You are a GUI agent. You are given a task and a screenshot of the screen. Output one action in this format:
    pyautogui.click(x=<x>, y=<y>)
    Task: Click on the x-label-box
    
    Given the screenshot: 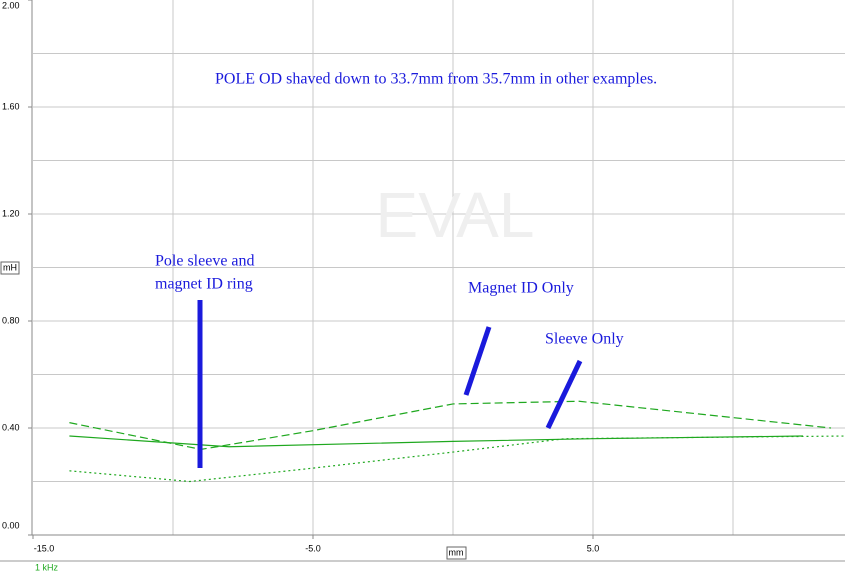 What is the action you would take?
    pyautogui.click(x=456, y=553)
    